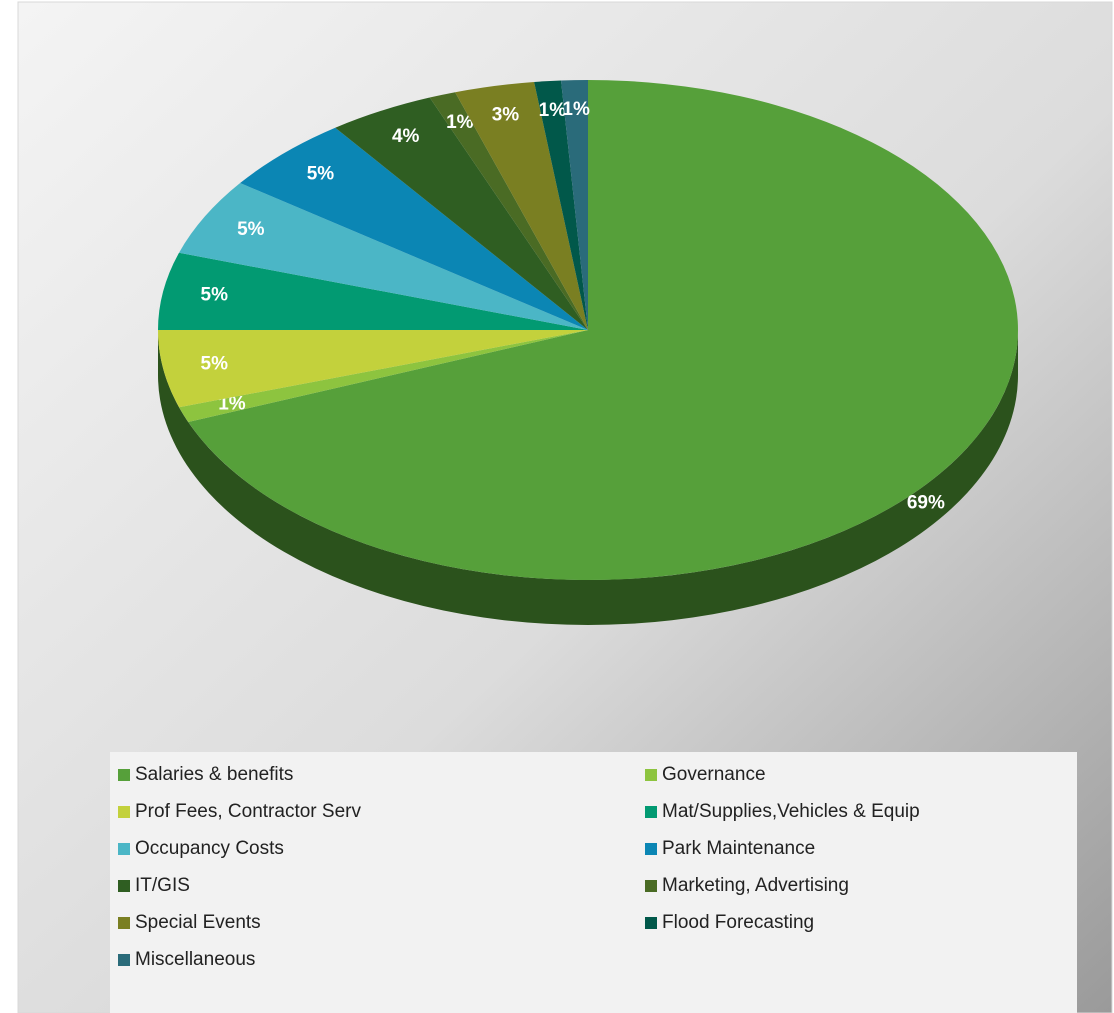 Image resolution: width=1114 pixels, height=1013 pixels. What do you see at coordinates (738, 922) in the screenshot?
I see `legend-label: Flood Forecasting` at bounding box center [738, 922].